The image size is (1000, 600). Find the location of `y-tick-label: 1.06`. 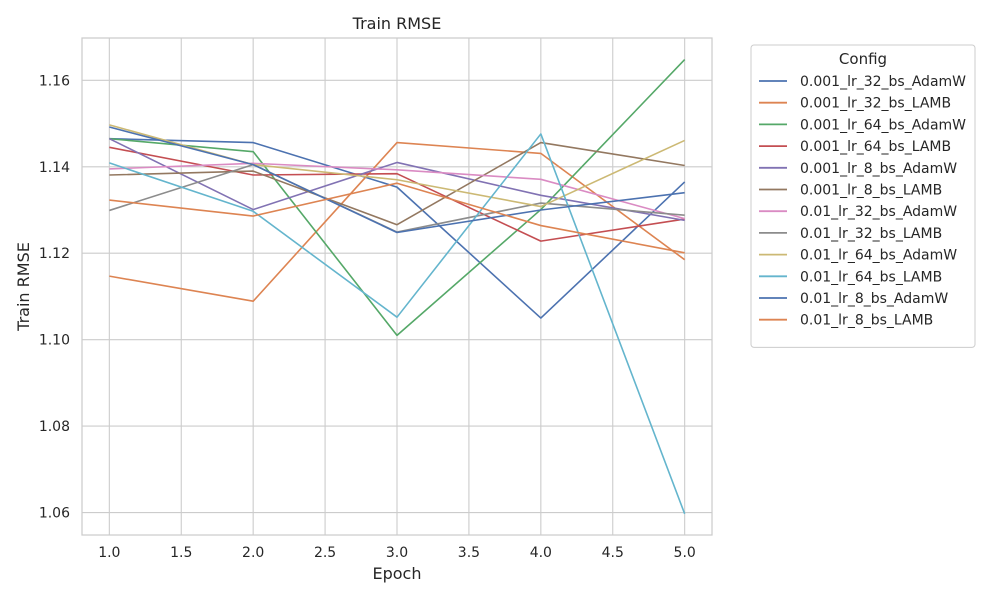

y-tick-label: 1.06 is located at coordinates (54, 514).